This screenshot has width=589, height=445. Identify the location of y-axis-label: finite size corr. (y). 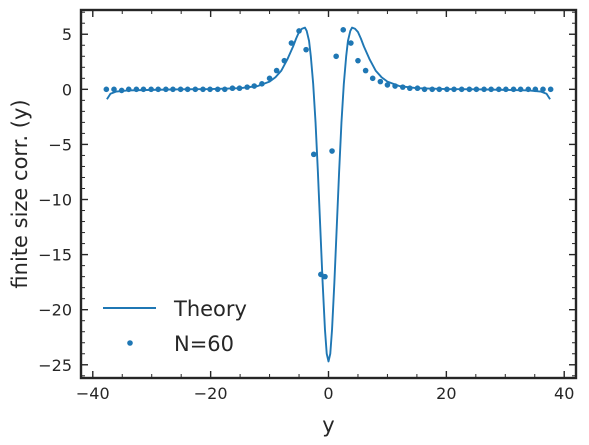
(20, 193).